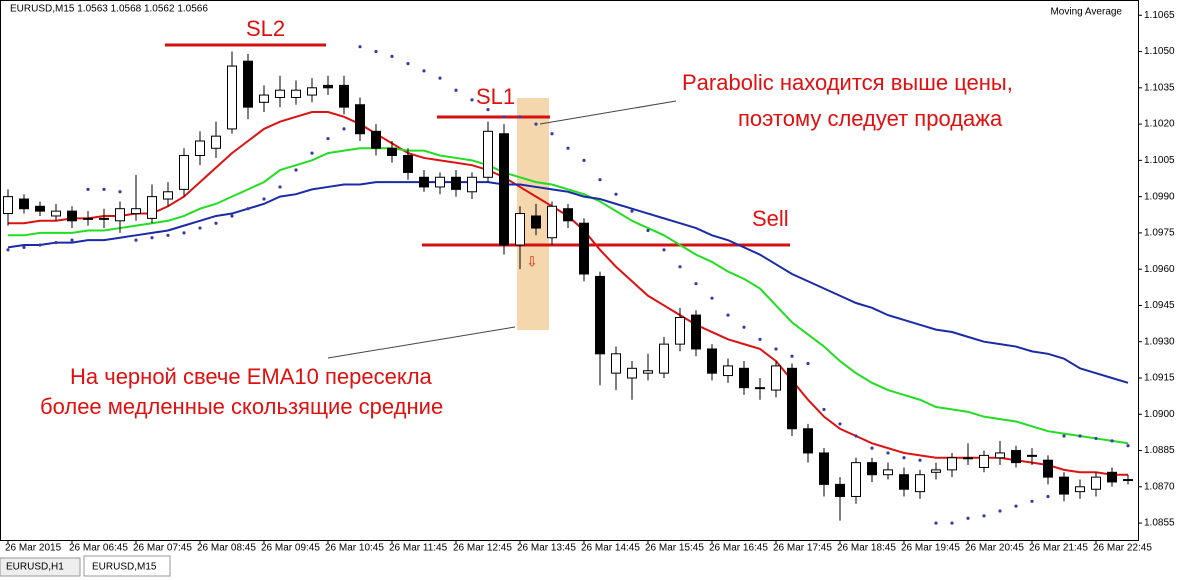 The image size is (1182, 580). Describe the element at coordinates (866, 548) in the screenshot. I see `x-tick-label: 26 Mar 18:45` at that location.